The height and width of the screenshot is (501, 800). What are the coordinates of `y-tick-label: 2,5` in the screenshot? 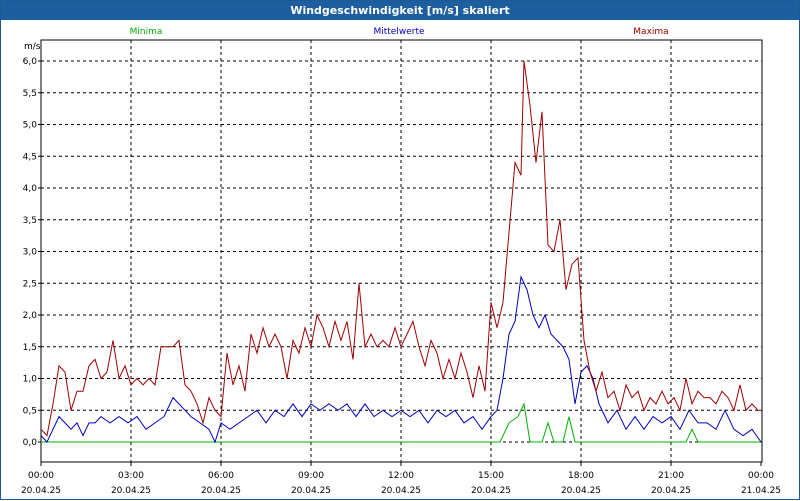 It's located at (30, 284).